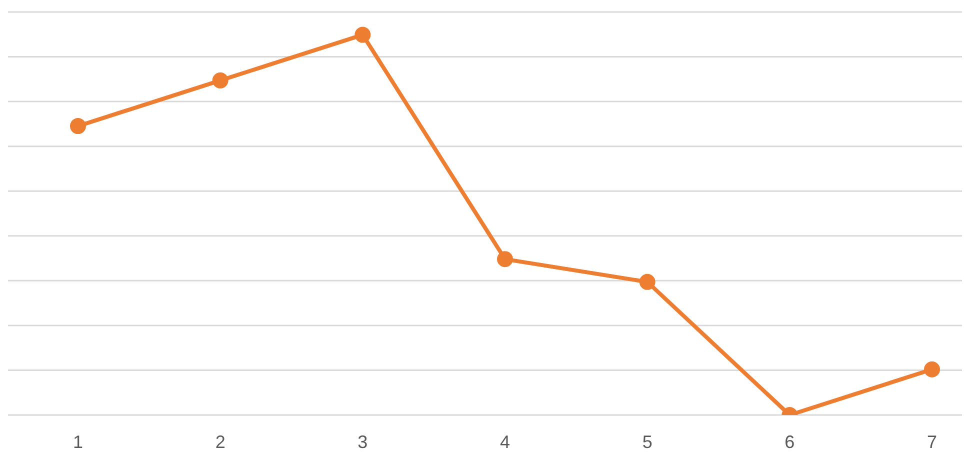 The height and width of the screenshot is (474, 970). Describe the element at coordinates (647, 442) in the screenshot. I see `x-tick-label: 5` at that location.